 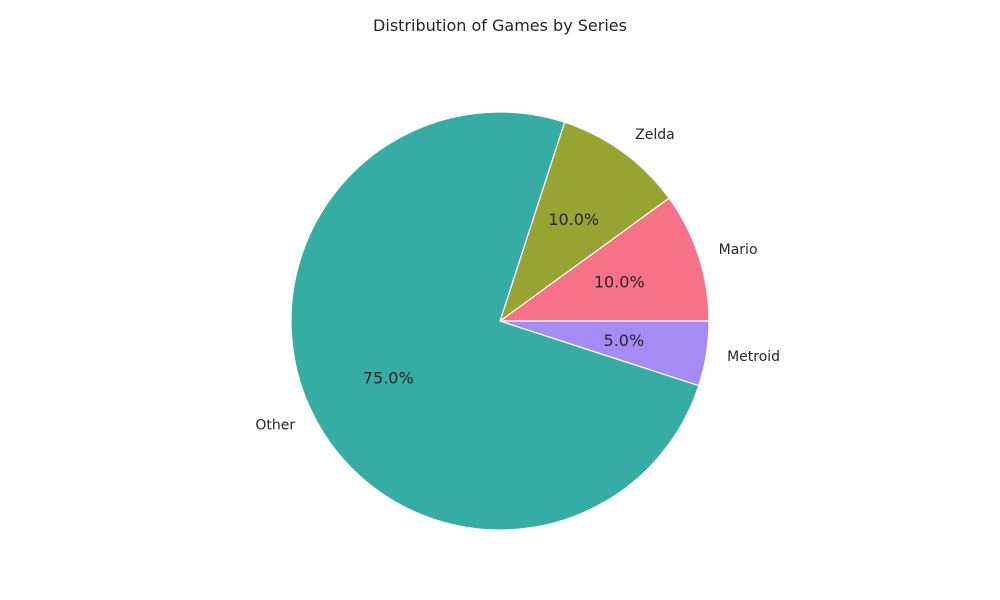 What do you see at coordinates (753, 357) in the screenshot?
I see `slice-label-metroid: Metroid` at bounding box center [753, 357].